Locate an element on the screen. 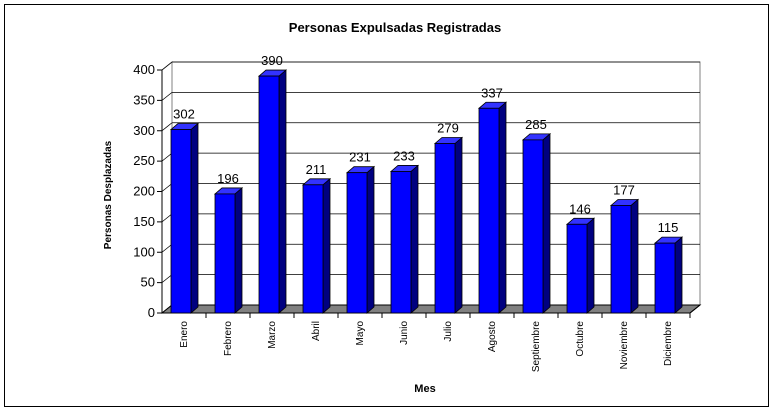 This screenshot has height=412, width=774. y-tick-label: 400 is located at coordinates (144, 69).